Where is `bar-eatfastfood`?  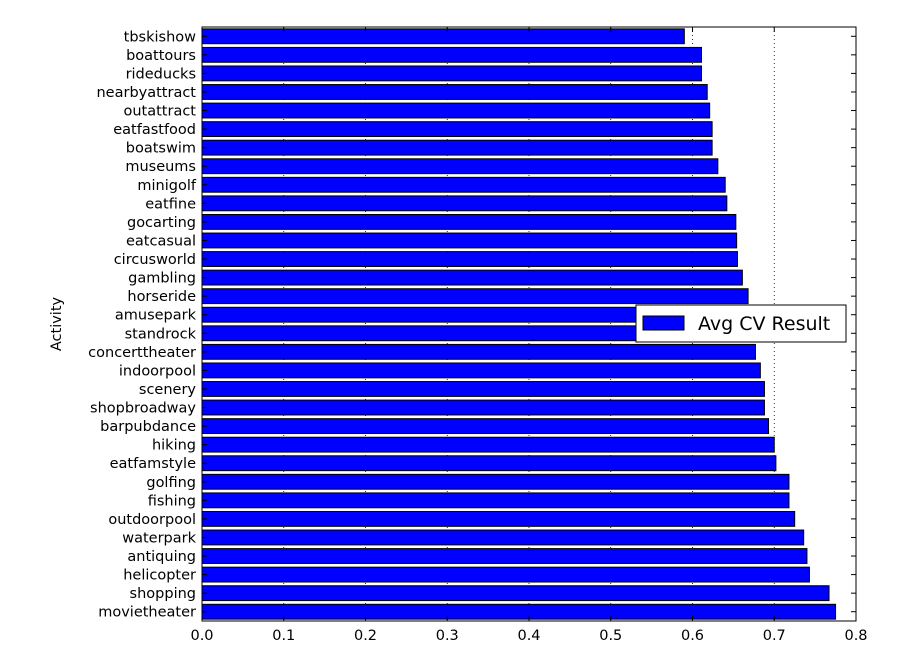
bar-eatfastfood is located at coordinates (457, 129).